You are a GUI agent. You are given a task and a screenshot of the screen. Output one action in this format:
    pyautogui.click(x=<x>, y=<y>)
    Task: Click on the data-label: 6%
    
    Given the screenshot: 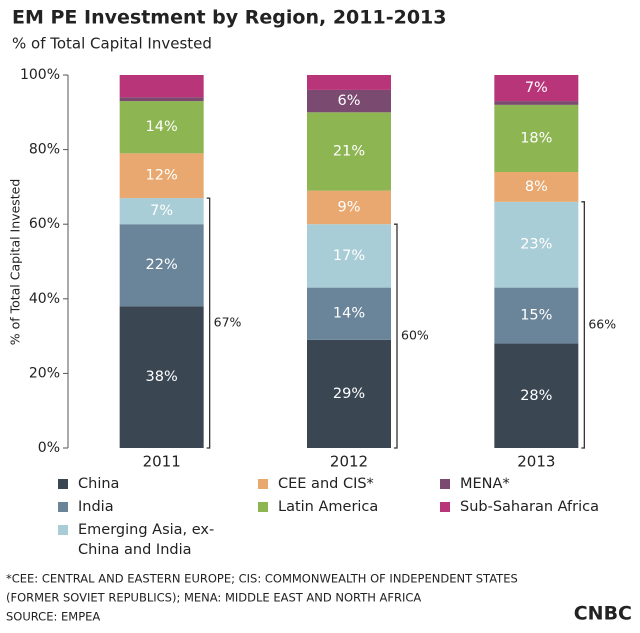 What is the action you would take?
    pyautogui.click(x=348, y=101)
    